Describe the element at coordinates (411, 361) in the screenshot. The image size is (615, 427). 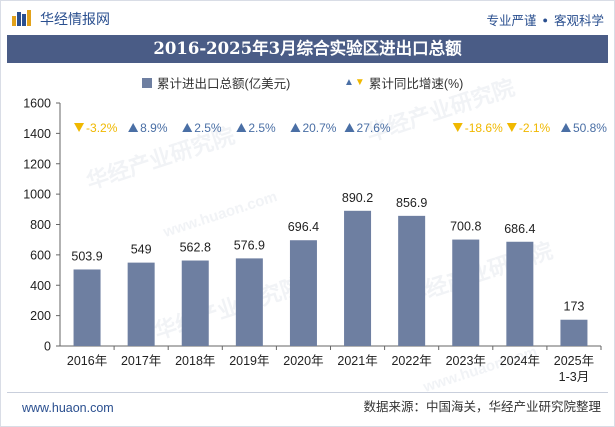
I see `x-tick-label: 2022年` at that location.